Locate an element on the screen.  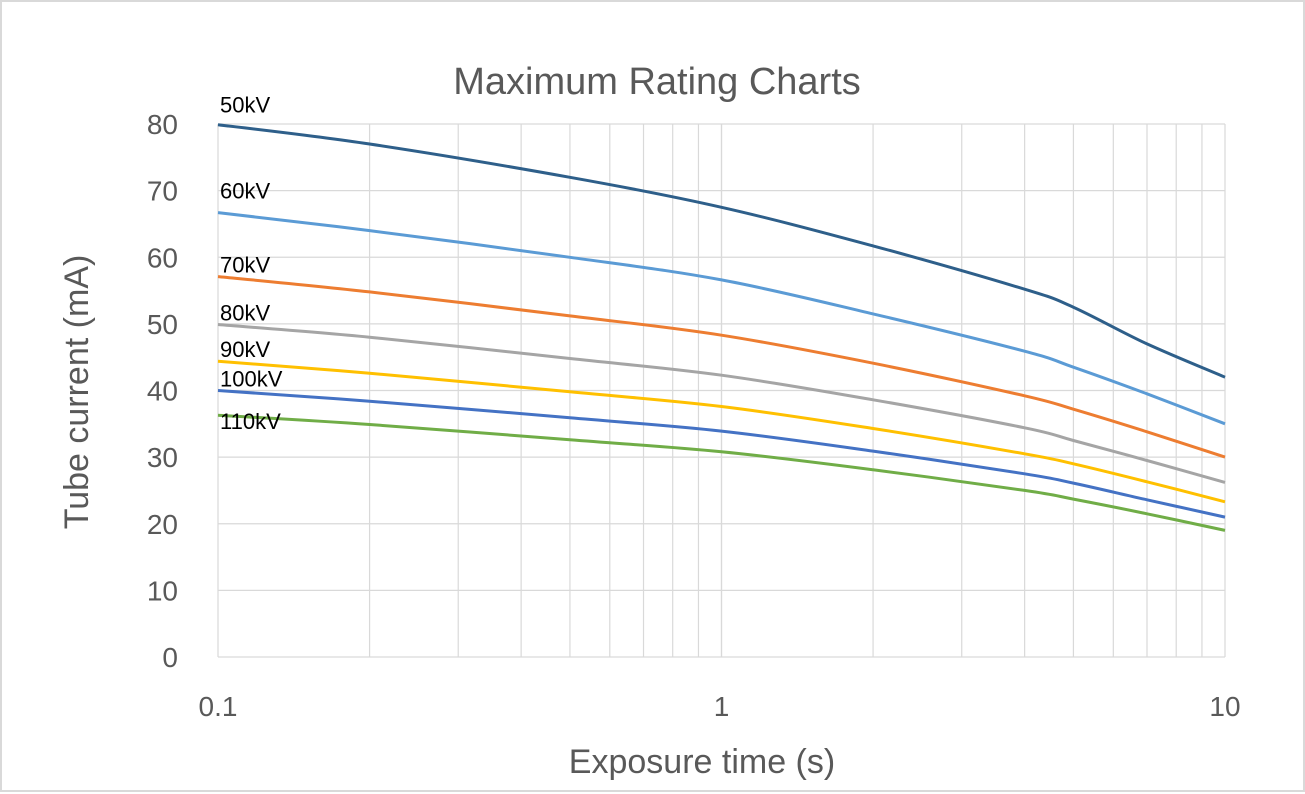
x-tick-label: 0.1 is located at coordinates (218, 706).